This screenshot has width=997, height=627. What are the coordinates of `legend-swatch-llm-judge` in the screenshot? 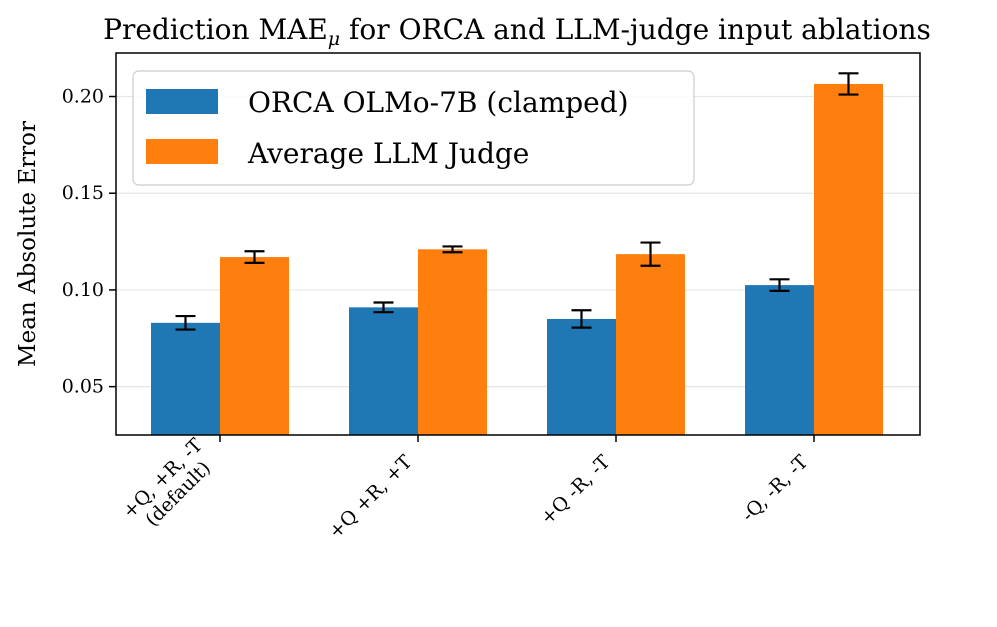 It's located at (182, 151).